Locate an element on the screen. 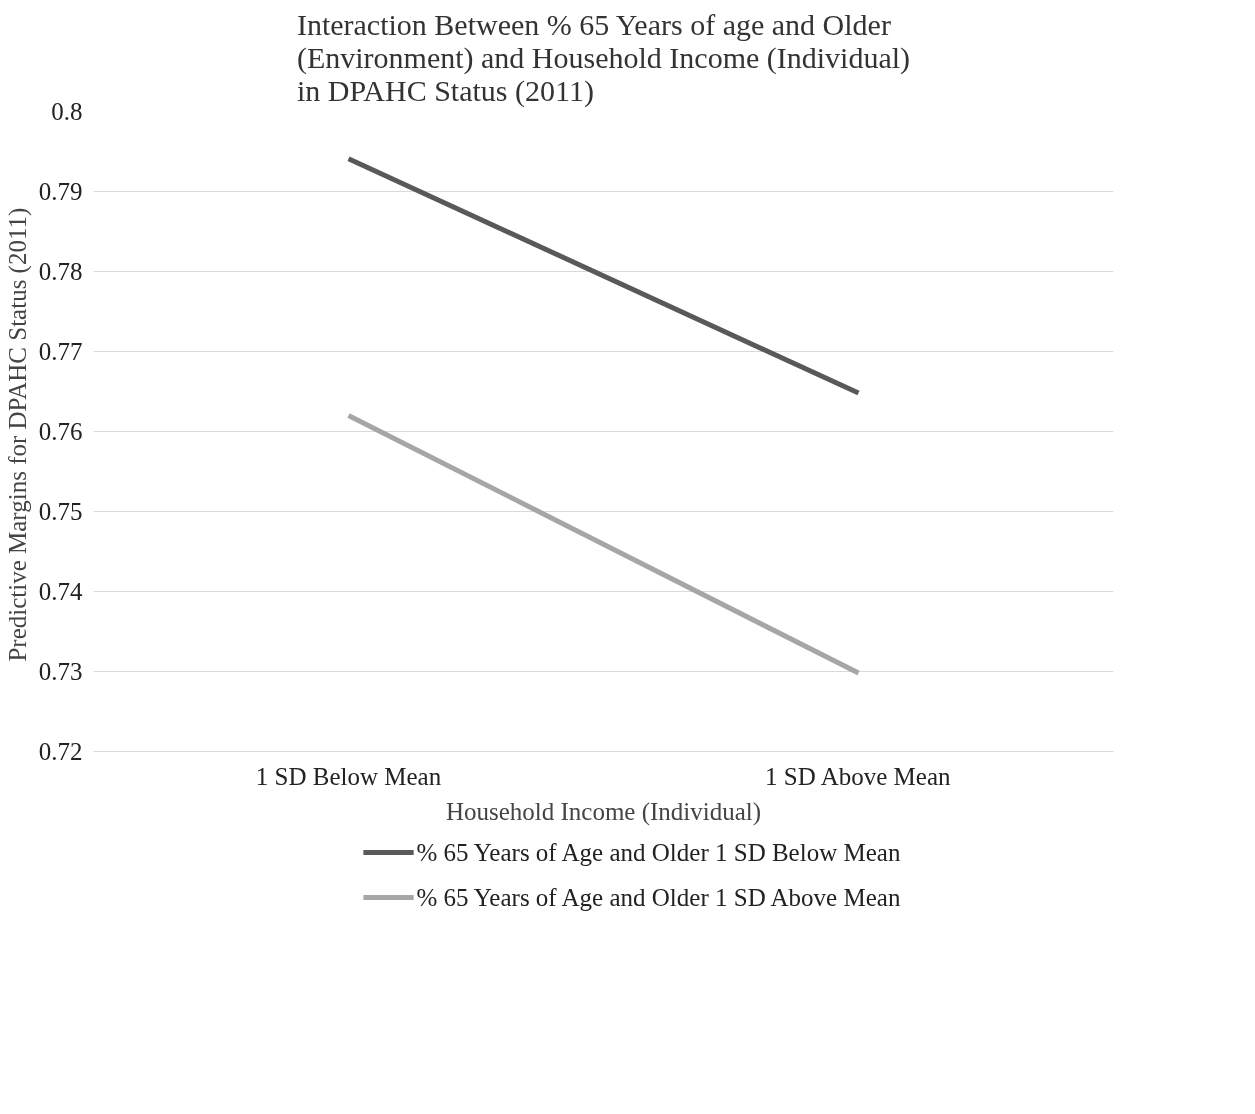 The height and width of the screenshot is (1114, 1255). y-tick-label: 0.79 is located at coordinates (60, 191).